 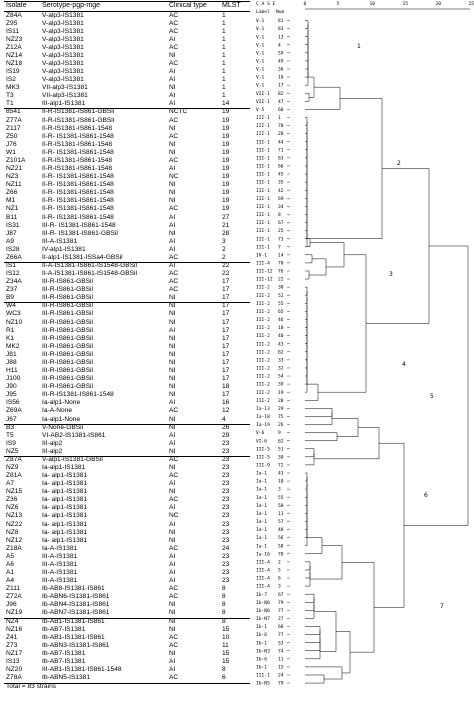 What do you see at coordinates (281, 441) in the screenshot?
I see `leaf-number: 62` at bounding box center [281, 441].